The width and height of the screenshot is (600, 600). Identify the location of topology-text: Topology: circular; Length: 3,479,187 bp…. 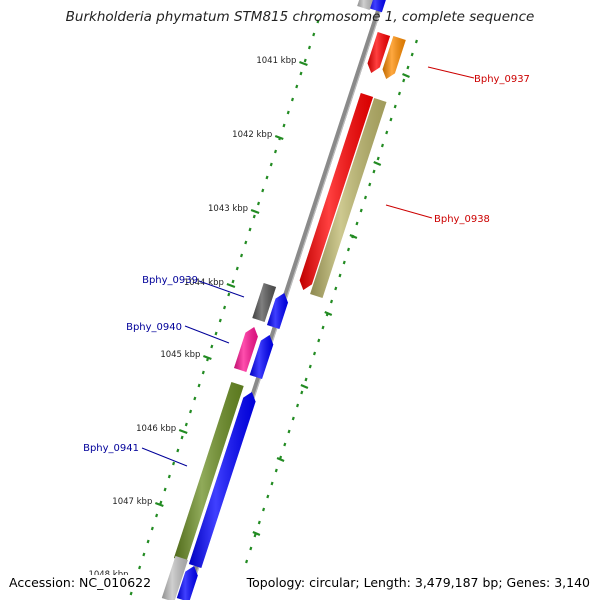
(418, 582).